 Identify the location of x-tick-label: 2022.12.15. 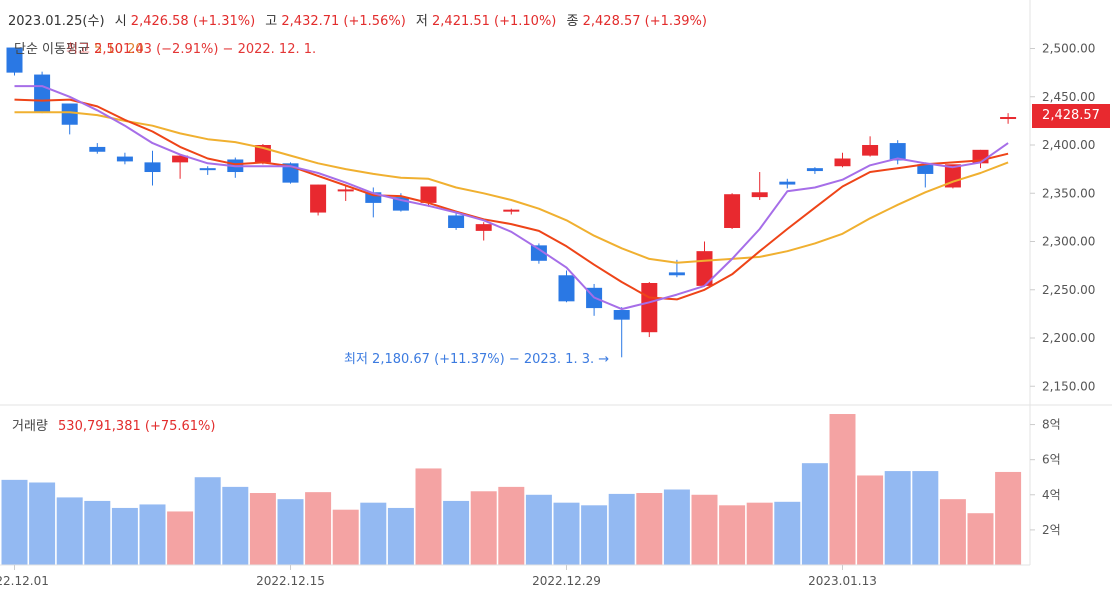
(290, 581).